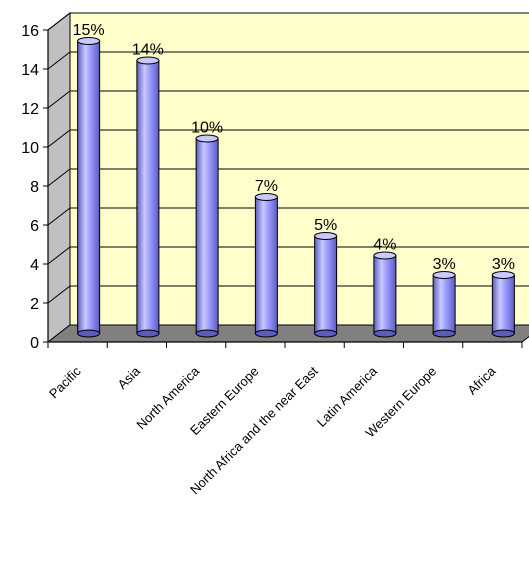 This screenshot has height=583, width=529. Describe the element at coordinates (347, 396) in the screenshot. I see `category-label: Latin America` at that location.